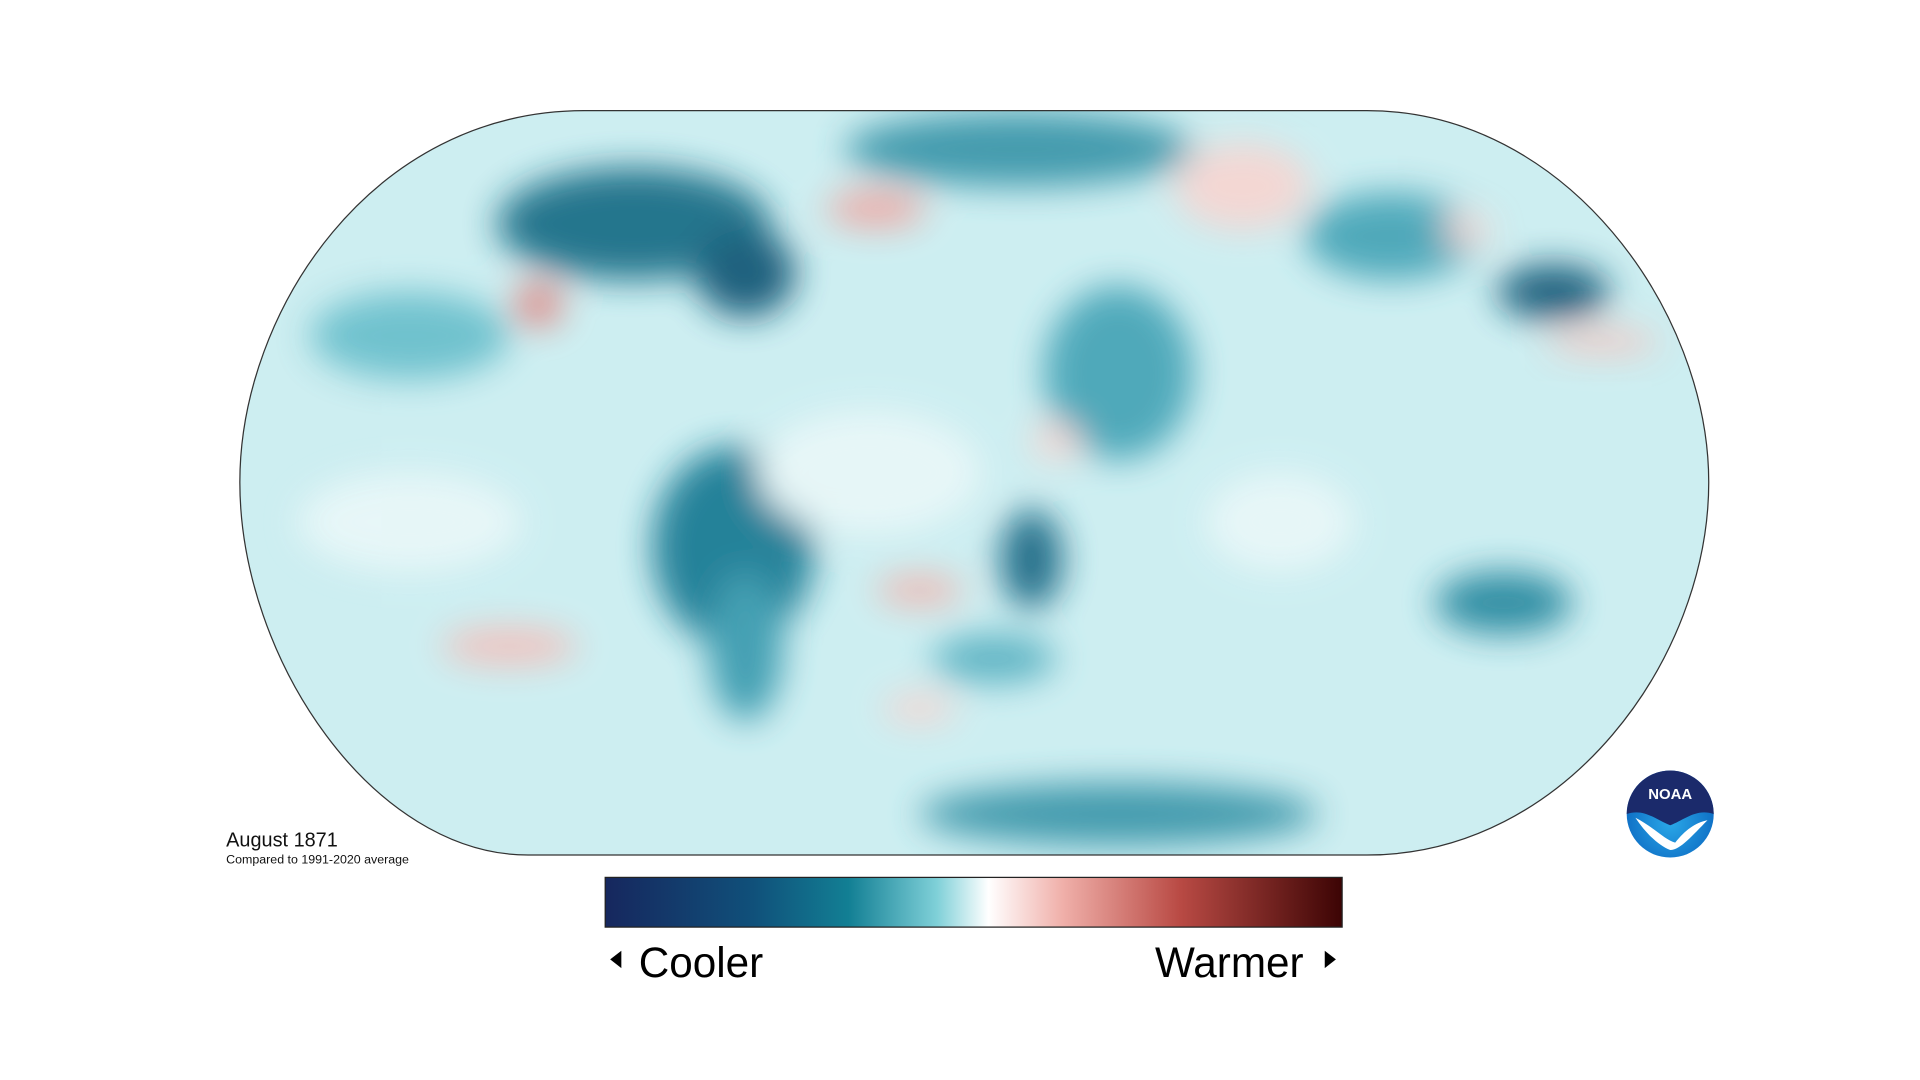 The height and width of the screenshot is (1080, 1920). I want to click on logo-text: NOAA, so click(1670, 795).